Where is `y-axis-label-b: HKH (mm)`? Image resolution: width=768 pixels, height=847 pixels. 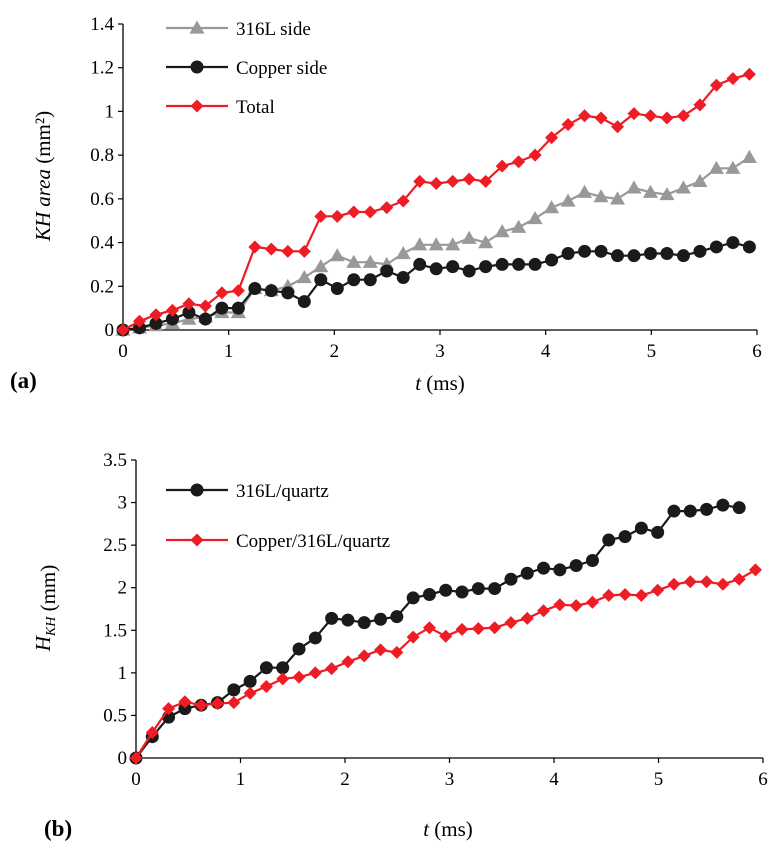
y-axis-label-b: HKH (mm) is located at coordinates (45, 609).